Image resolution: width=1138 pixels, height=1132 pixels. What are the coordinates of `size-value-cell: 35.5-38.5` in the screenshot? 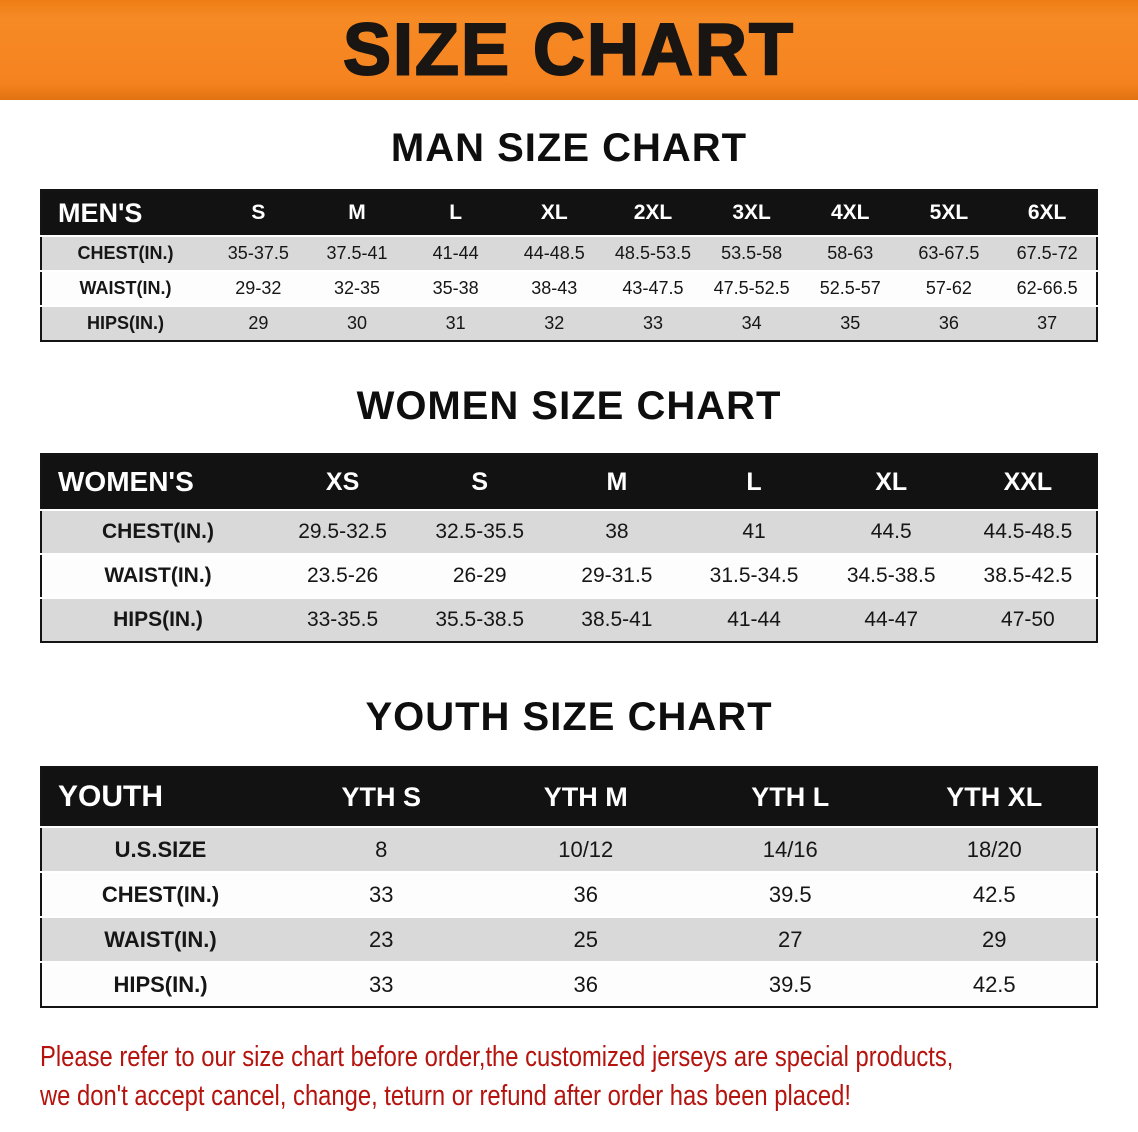 It's located at (480, 619).